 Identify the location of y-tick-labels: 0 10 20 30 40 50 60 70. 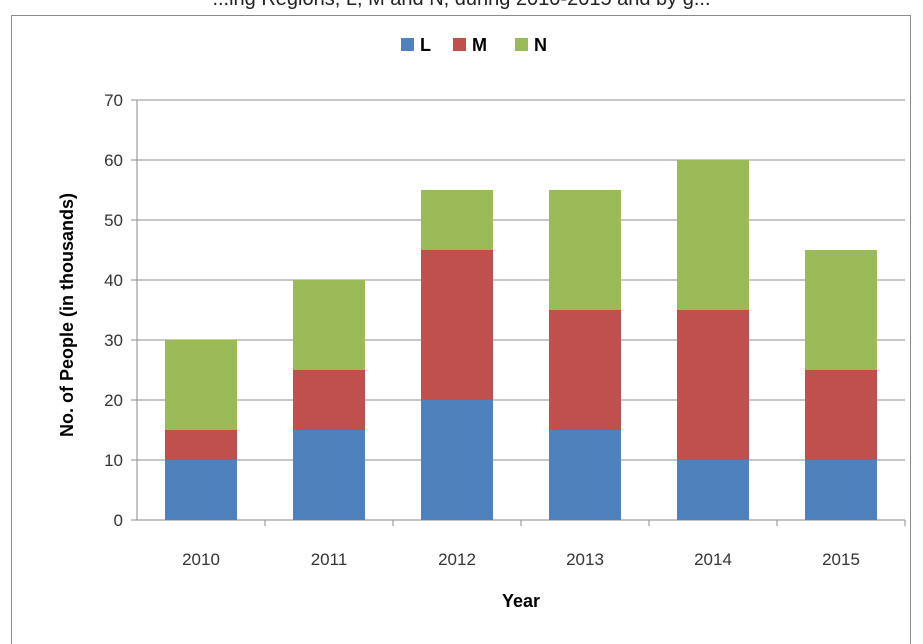
(113, 310).